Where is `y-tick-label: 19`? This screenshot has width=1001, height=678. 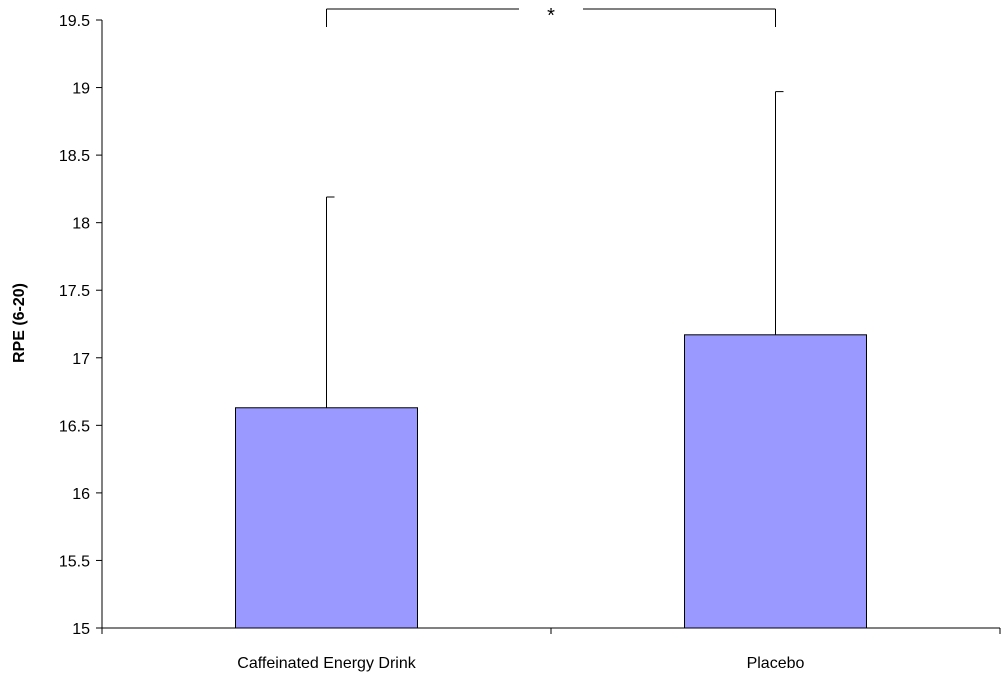
y-tick-label: 19 is located at coordinates (81, 89).